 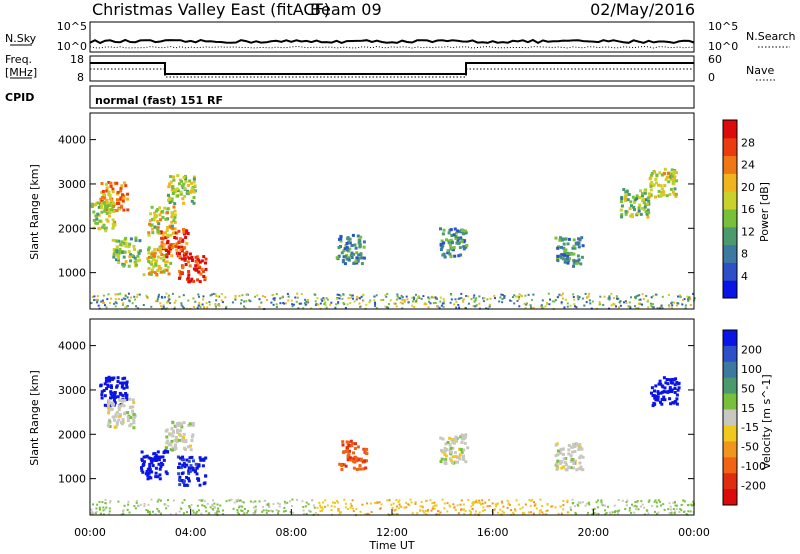 I want to click on colorbar-segment, so click(x=730, y=497).